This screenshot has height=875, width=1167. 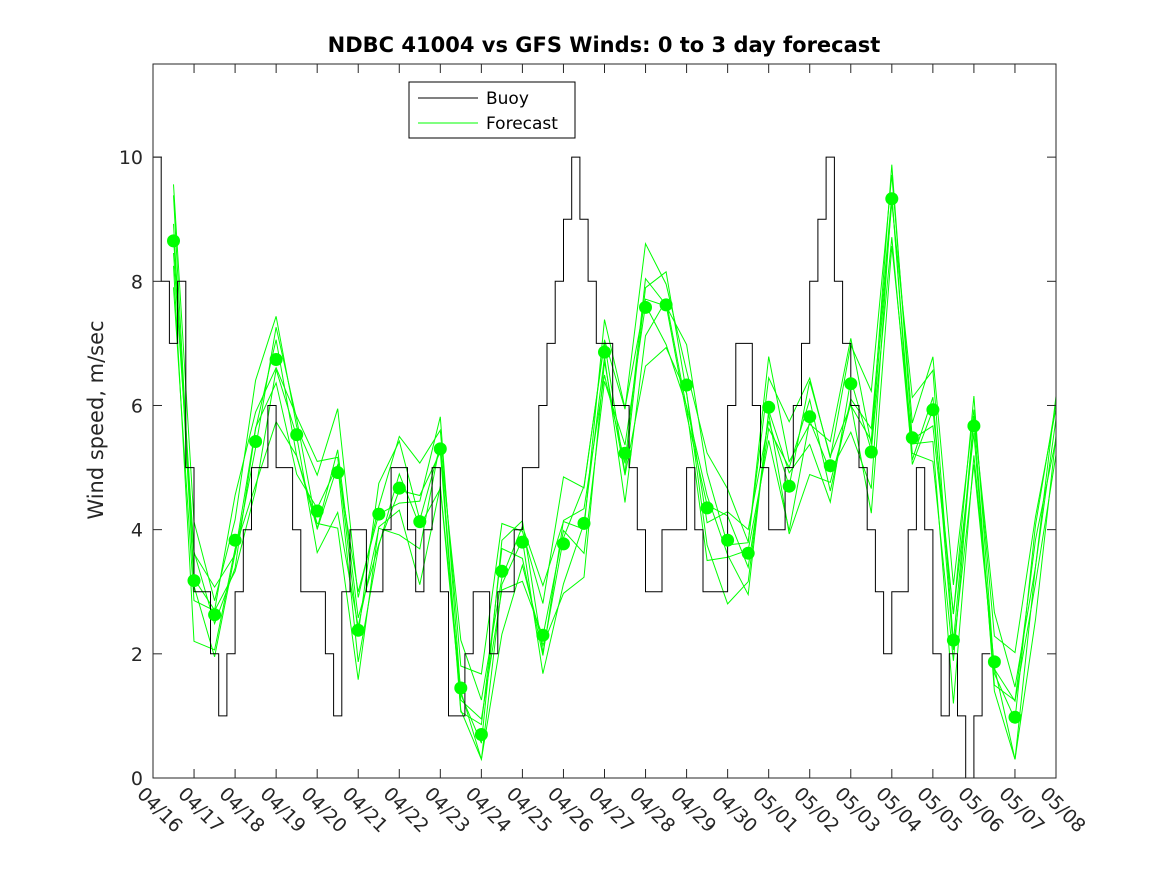 What do you see at coordinates (137, 531) in the screenshot?
I see `y-tick-label: 4` at bounding box center [137, 531].